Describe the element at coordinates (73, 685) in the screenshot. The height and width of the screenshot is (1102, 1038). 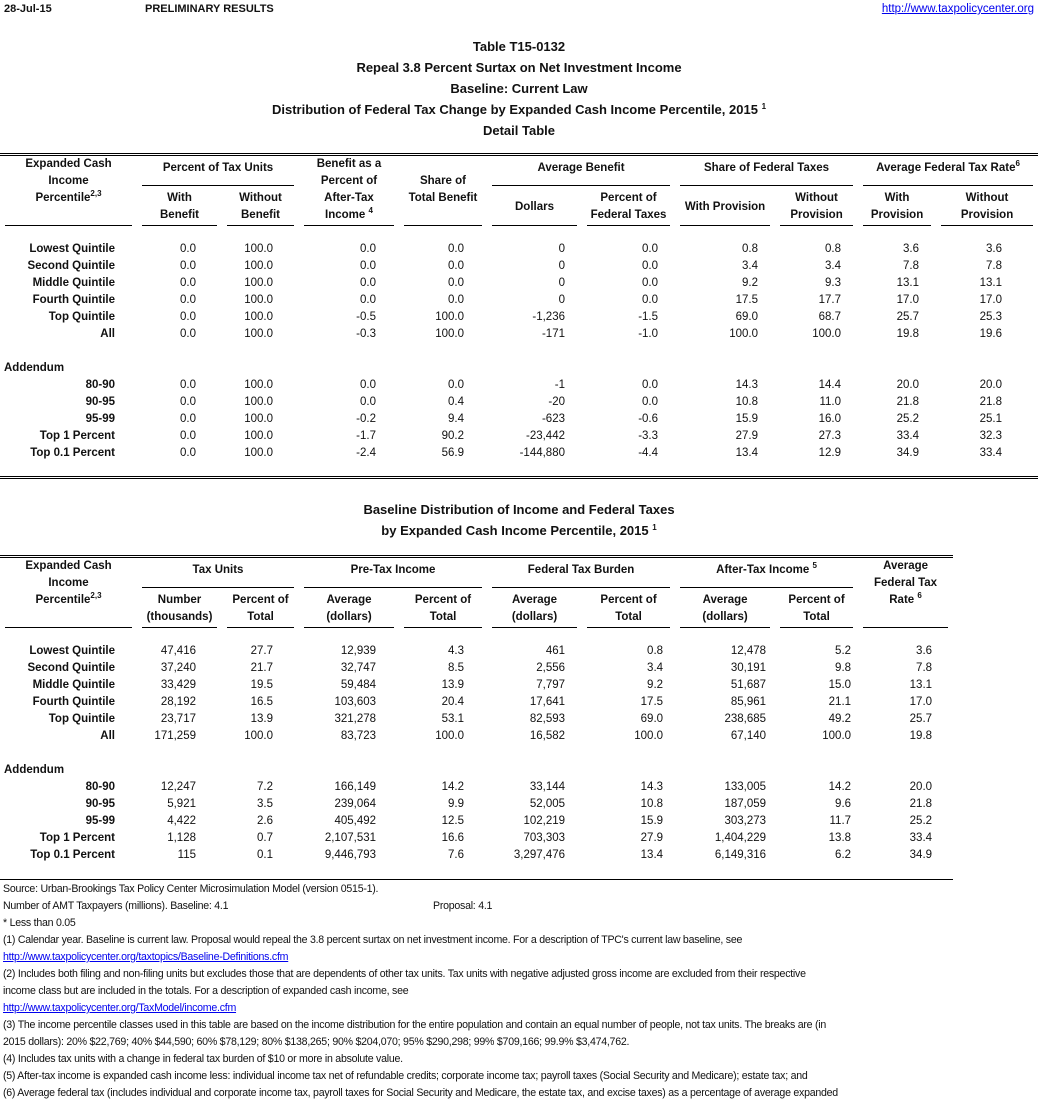
I see `row-label: Middle Quintile` at that location.